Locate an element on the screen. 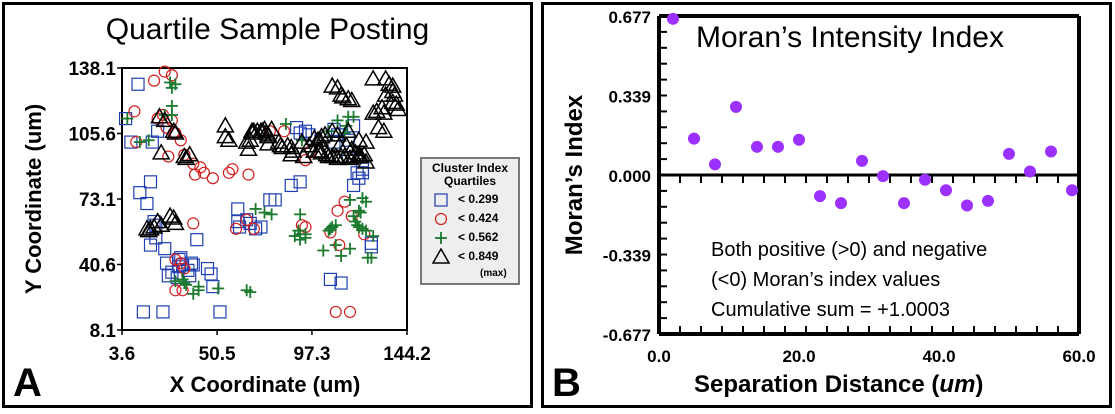  x-tick-label-a: 3.6 is located at coordinates (122, 354).